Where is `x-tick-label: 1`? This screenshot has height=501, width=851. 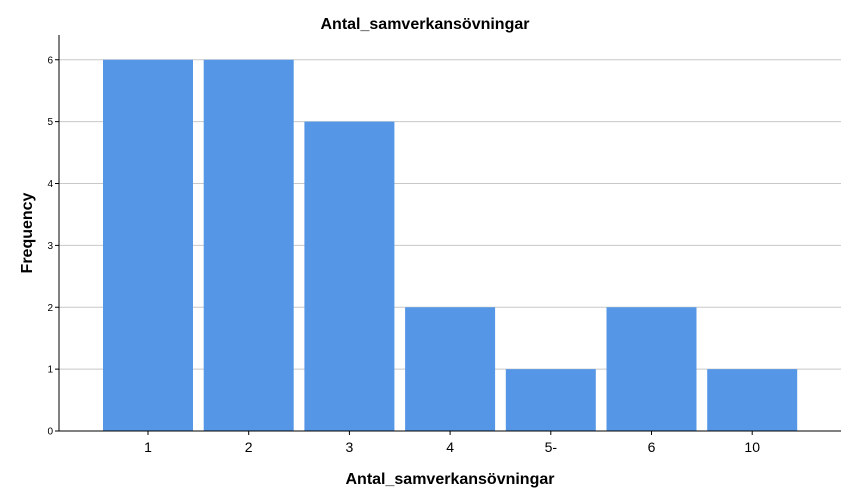 x-tick-label: 1 is located at coordinates (148, 447).